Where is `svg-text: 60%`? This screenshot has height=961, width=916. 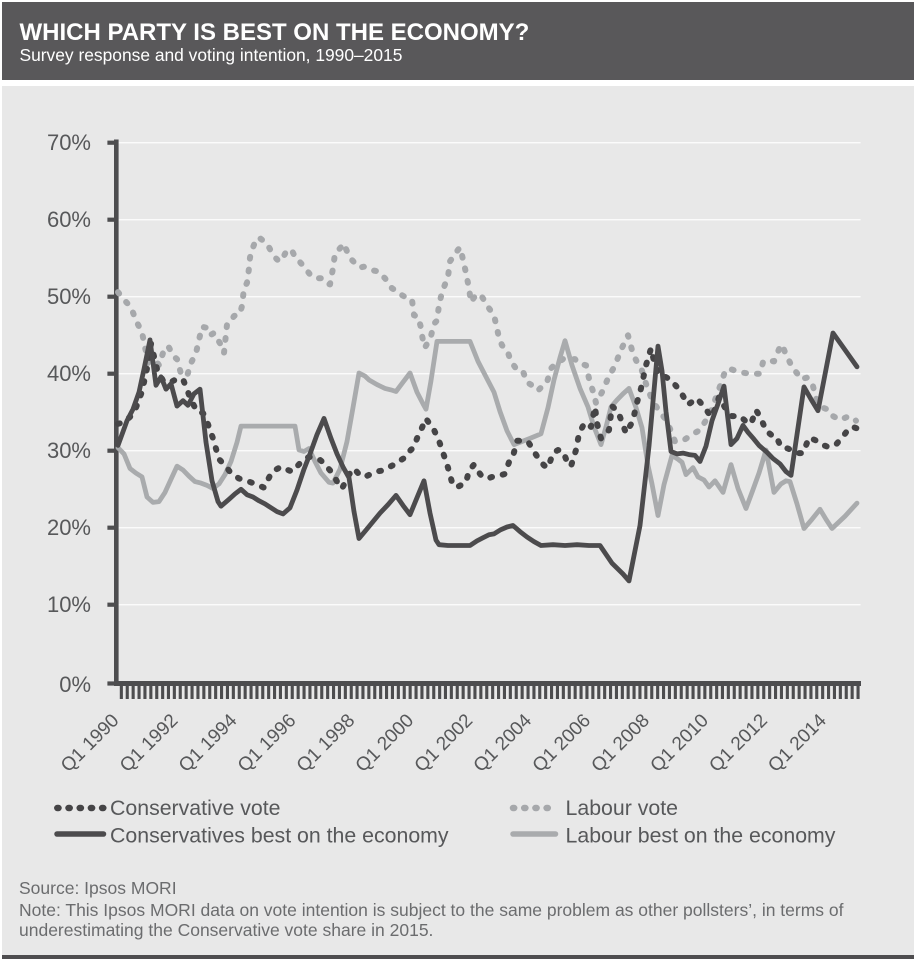
svg-text: 60% is located at coordinates (69, 219).